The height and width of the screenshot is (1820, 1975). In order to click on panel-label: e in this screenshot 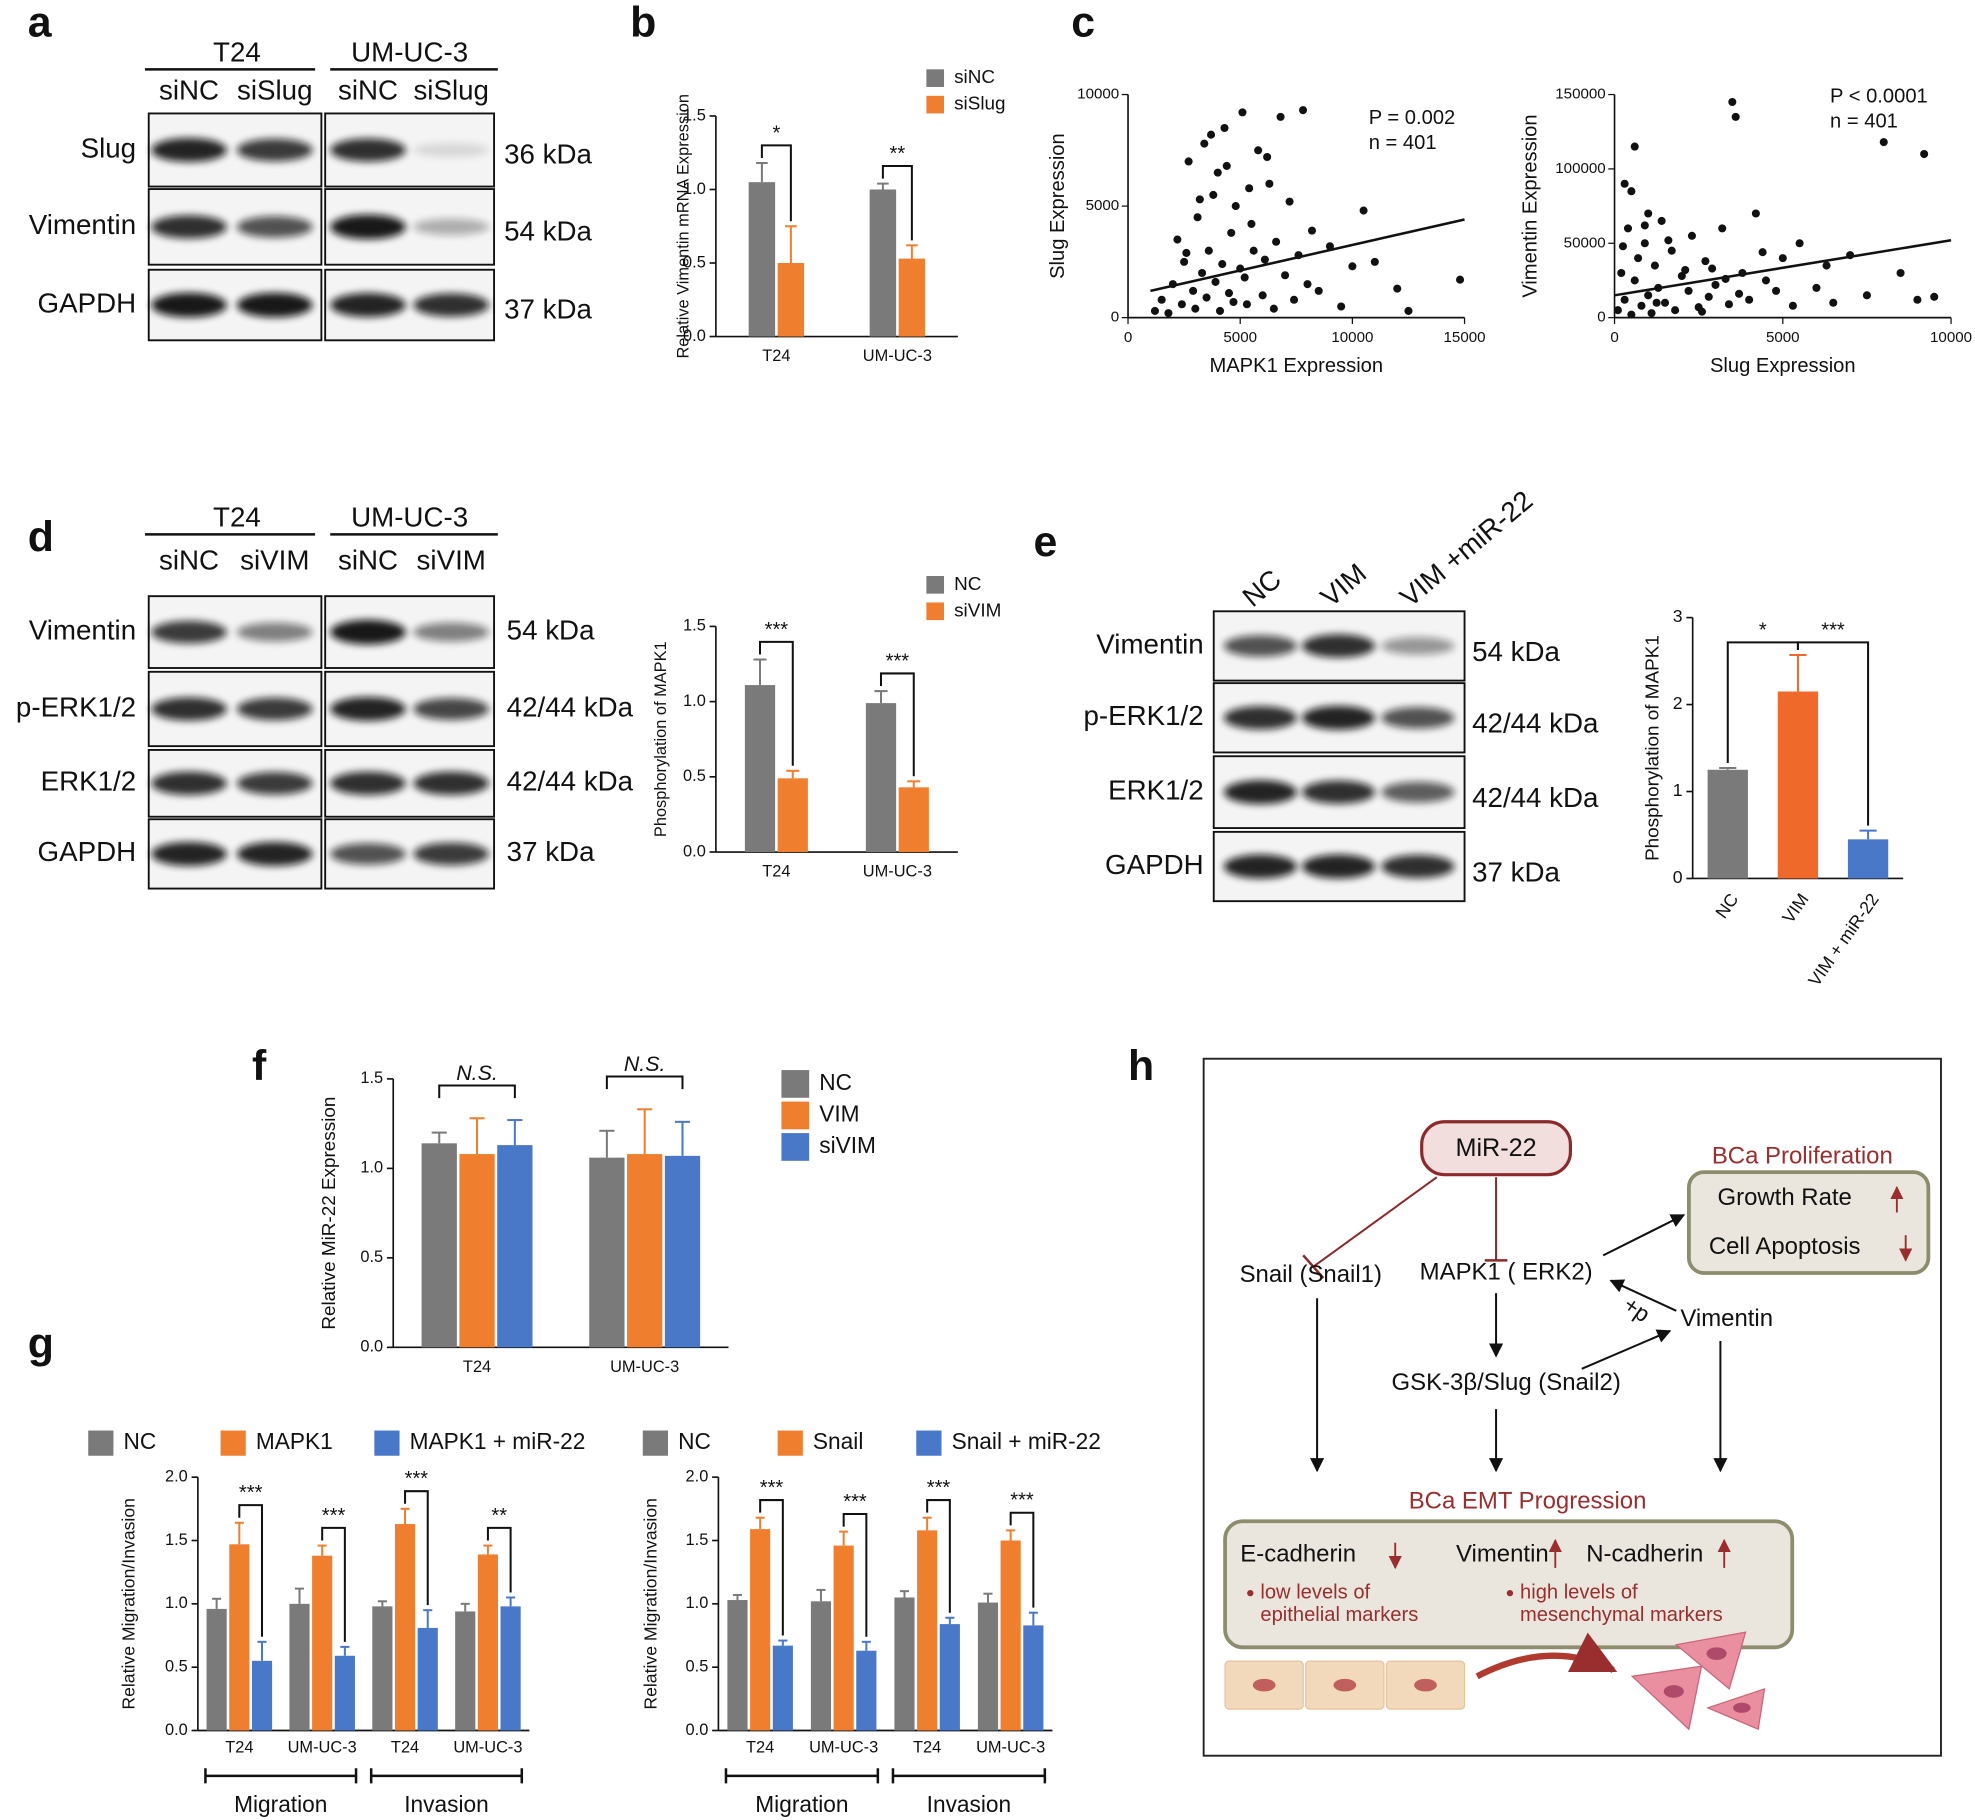, I will do `click(1046, 542)`.